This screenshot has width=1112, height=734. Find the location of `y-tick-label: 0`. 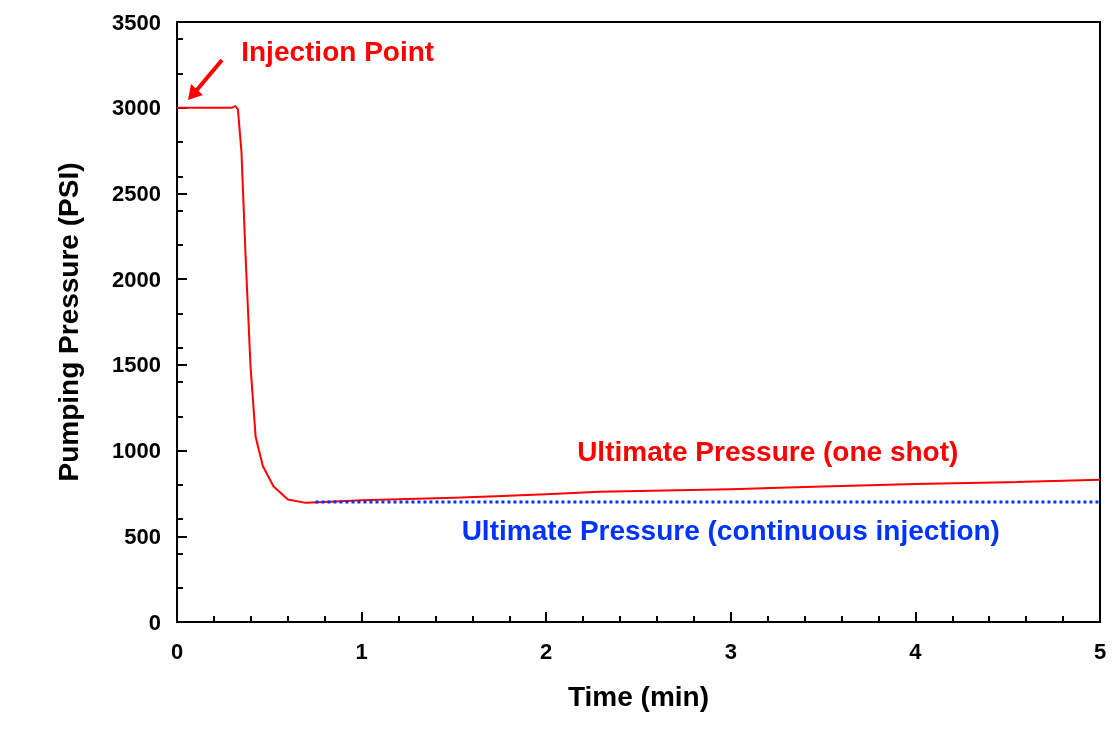

y-tick-label: 0 is located at coordinates (154, 622).